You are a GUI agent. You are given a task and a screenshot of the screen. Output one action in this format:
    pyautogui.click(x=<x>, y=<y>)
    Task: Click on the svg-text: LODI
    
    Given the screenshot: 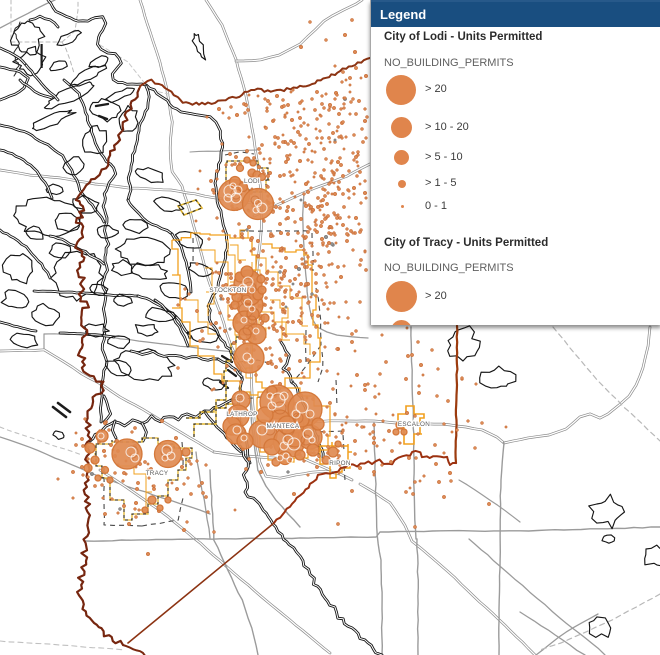 What is the action you would take?
    pyautogui.click(x=252, y=181)
    